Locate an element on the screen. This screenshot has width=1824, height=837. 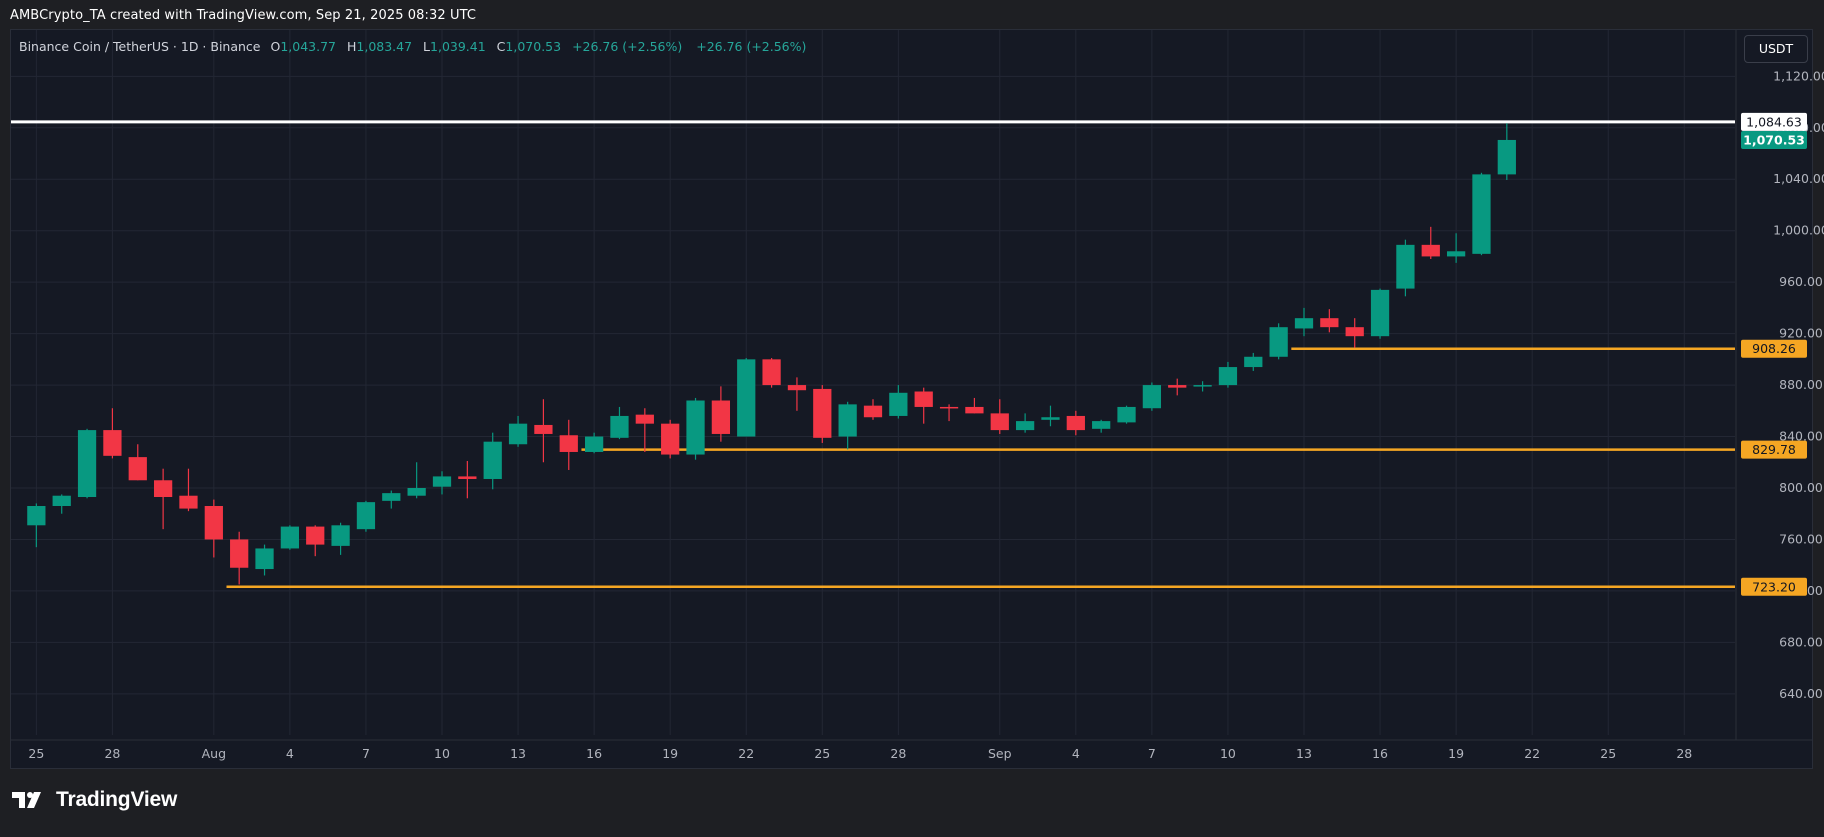
y-tick-label: 640.00 is located at coordinates (1801, 693).